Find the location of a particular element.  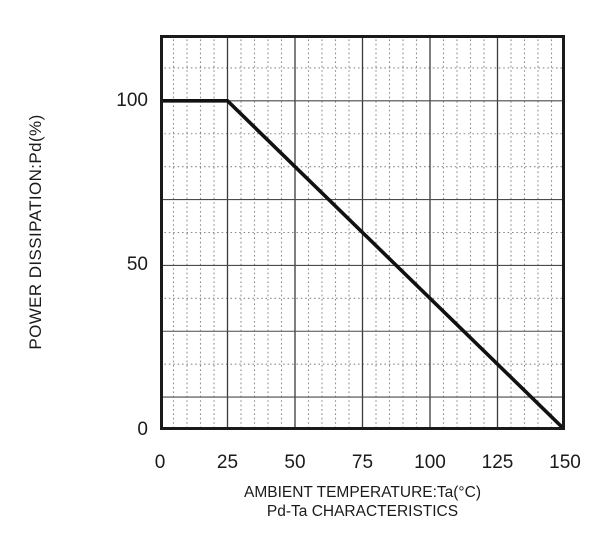

y-tick-label: 100 is located at coordinates (132, 100).